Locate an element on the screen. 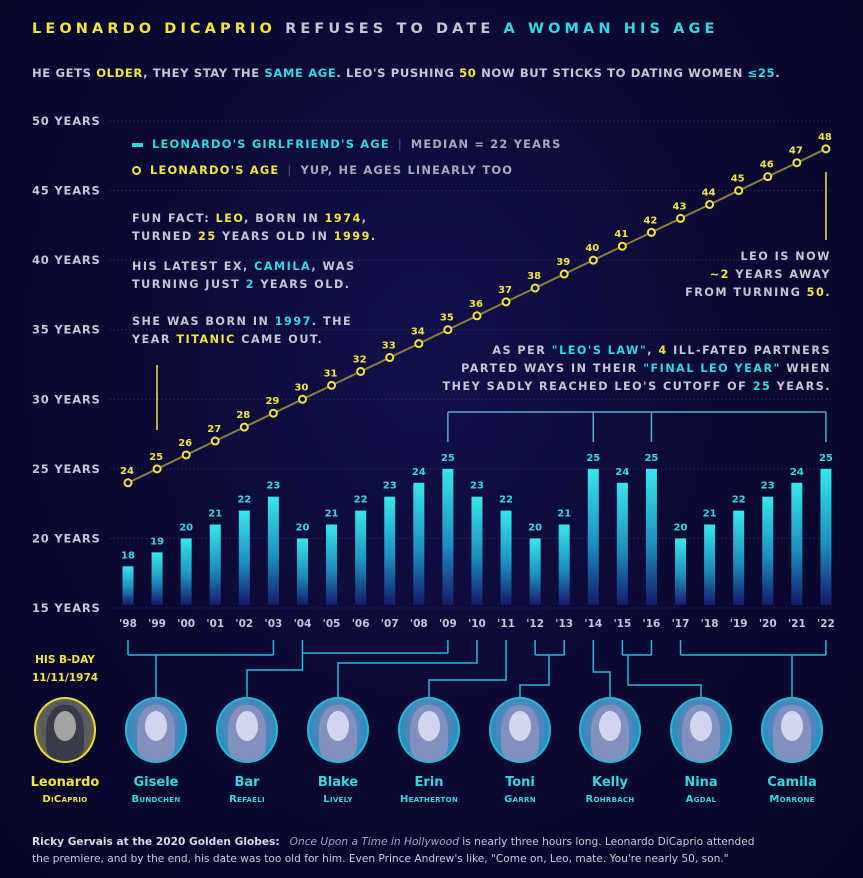  x-tick-label: '19 is located at coordinates (739, 624).